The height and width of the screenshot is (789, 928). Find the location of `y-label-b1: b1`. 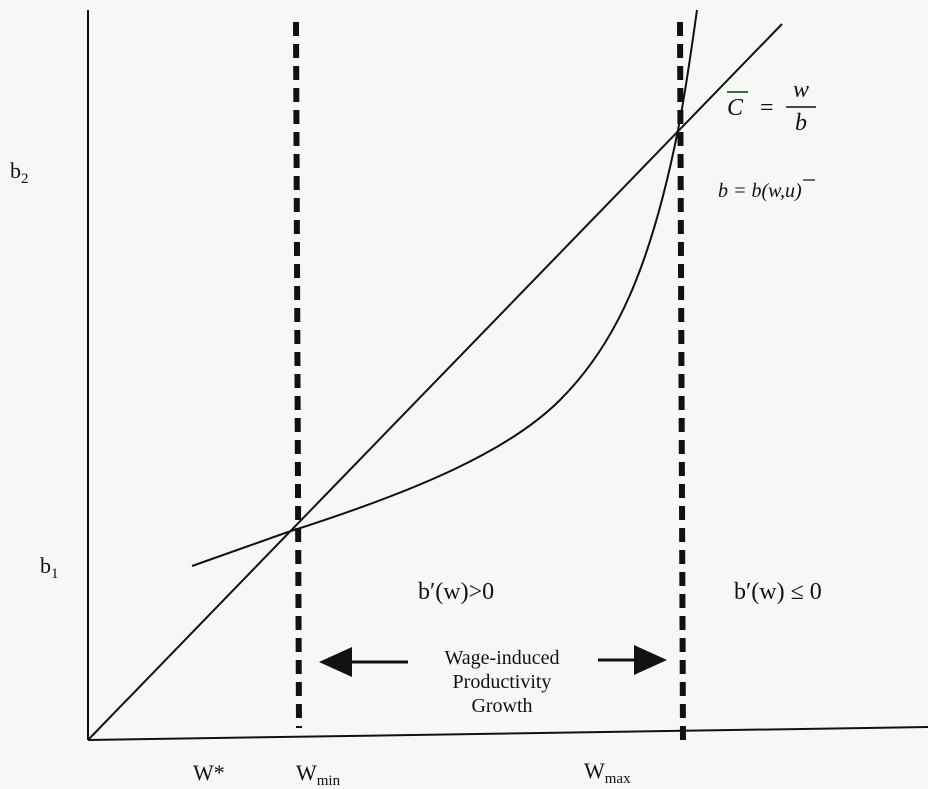

y-label-b1: b1 is located at coordinates (49, 567).